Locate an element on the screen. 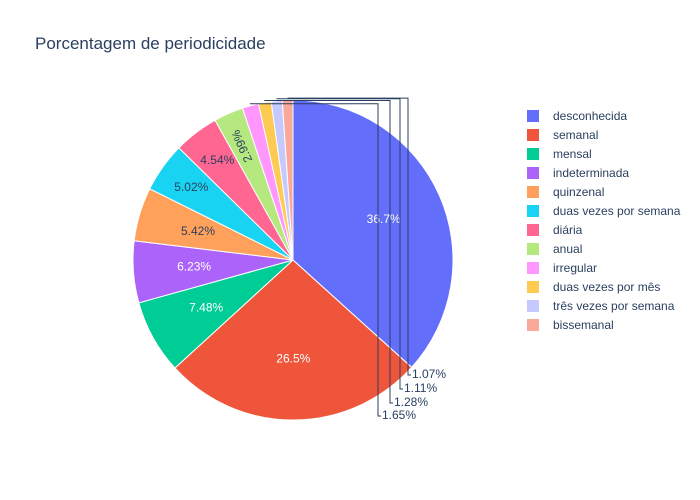 Image resolution: width=700 pixels, height=500 pixels. legend-label: mensal is located at coordinates (572, 153).